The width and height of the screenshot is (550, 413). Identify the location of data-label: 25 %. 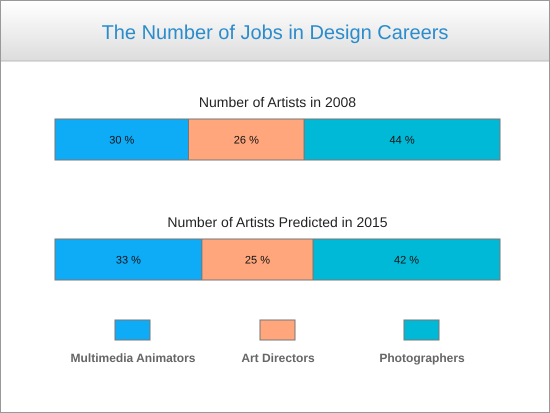
(257, 260).